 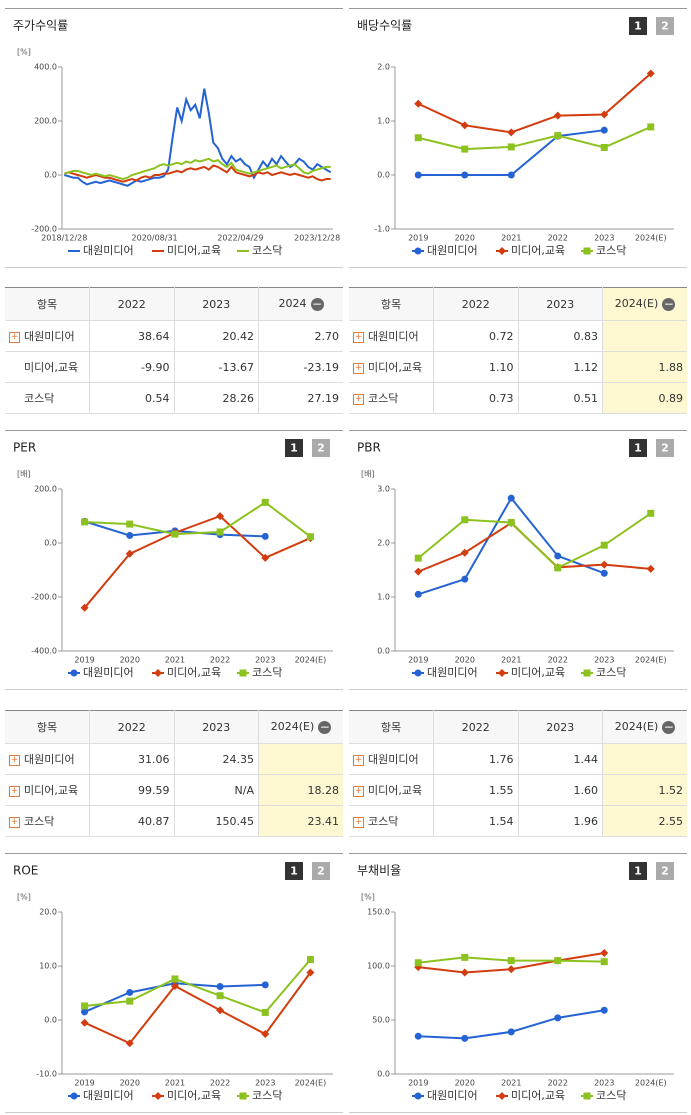 I want to click on header-text: 2023, so click(x=560, y=727).